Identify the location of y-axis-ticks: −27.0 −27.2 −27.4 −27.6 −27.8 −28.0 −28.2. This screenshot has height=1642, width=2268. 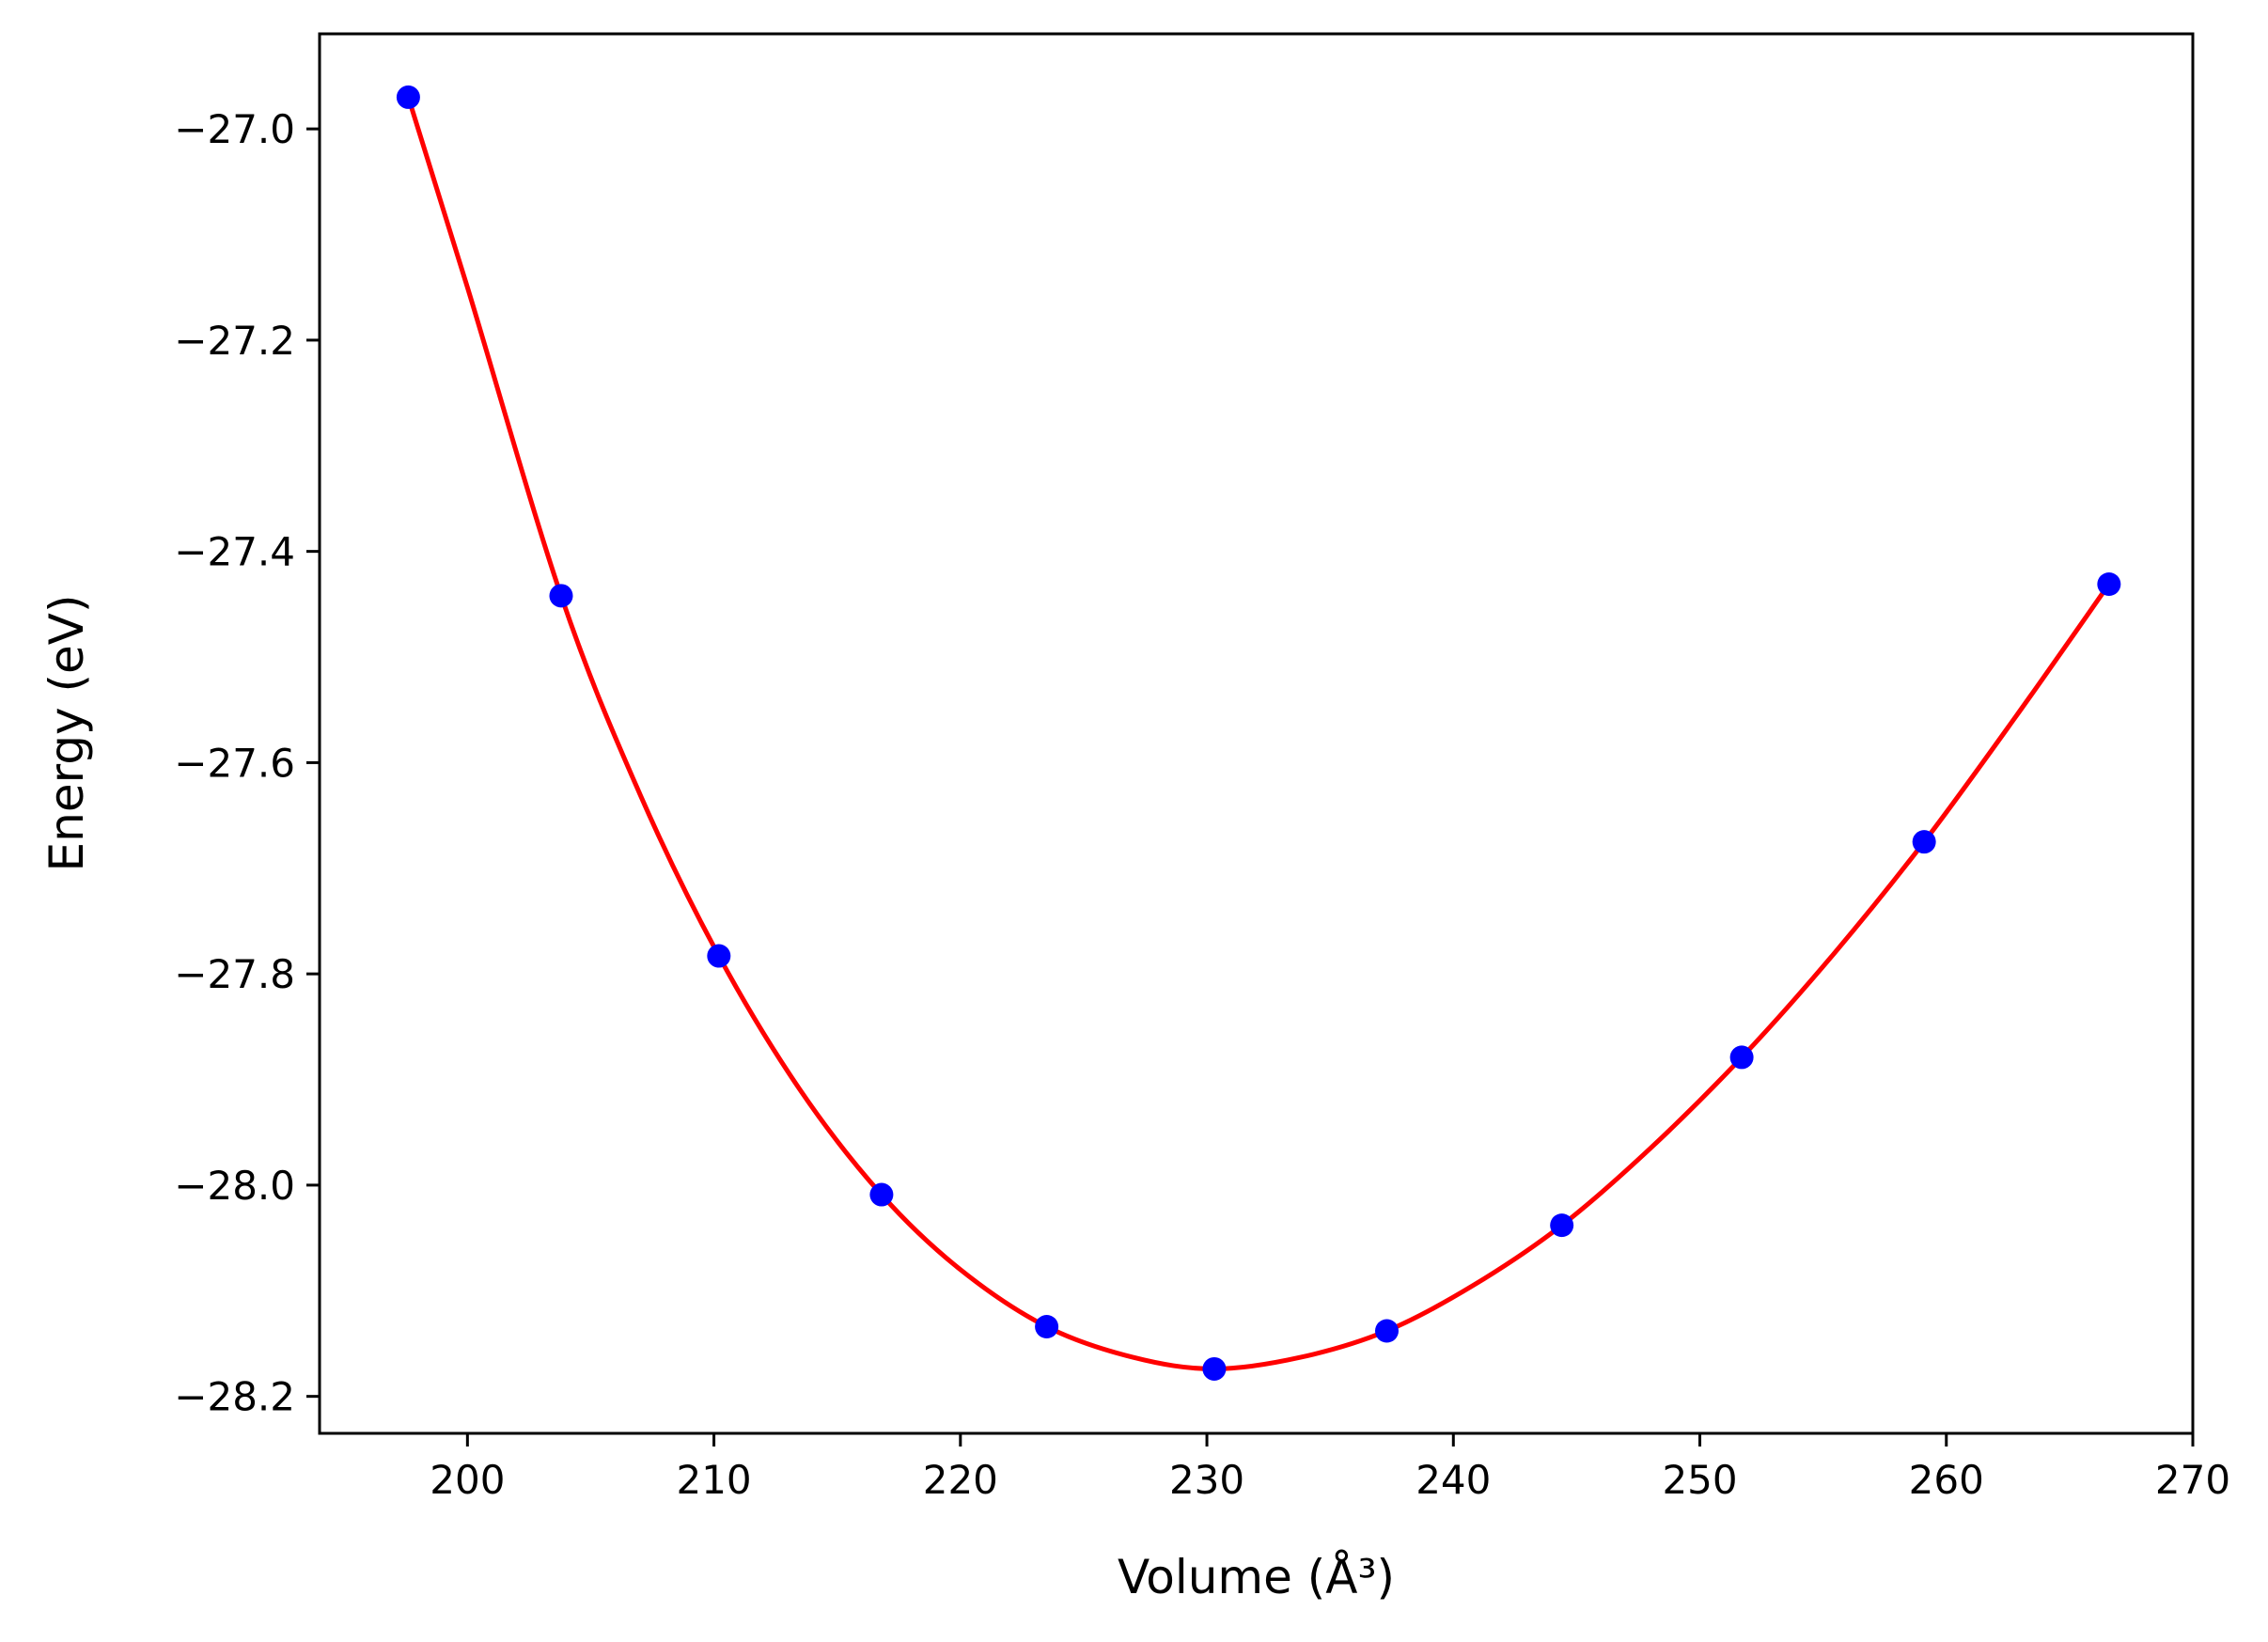
(247, 763).